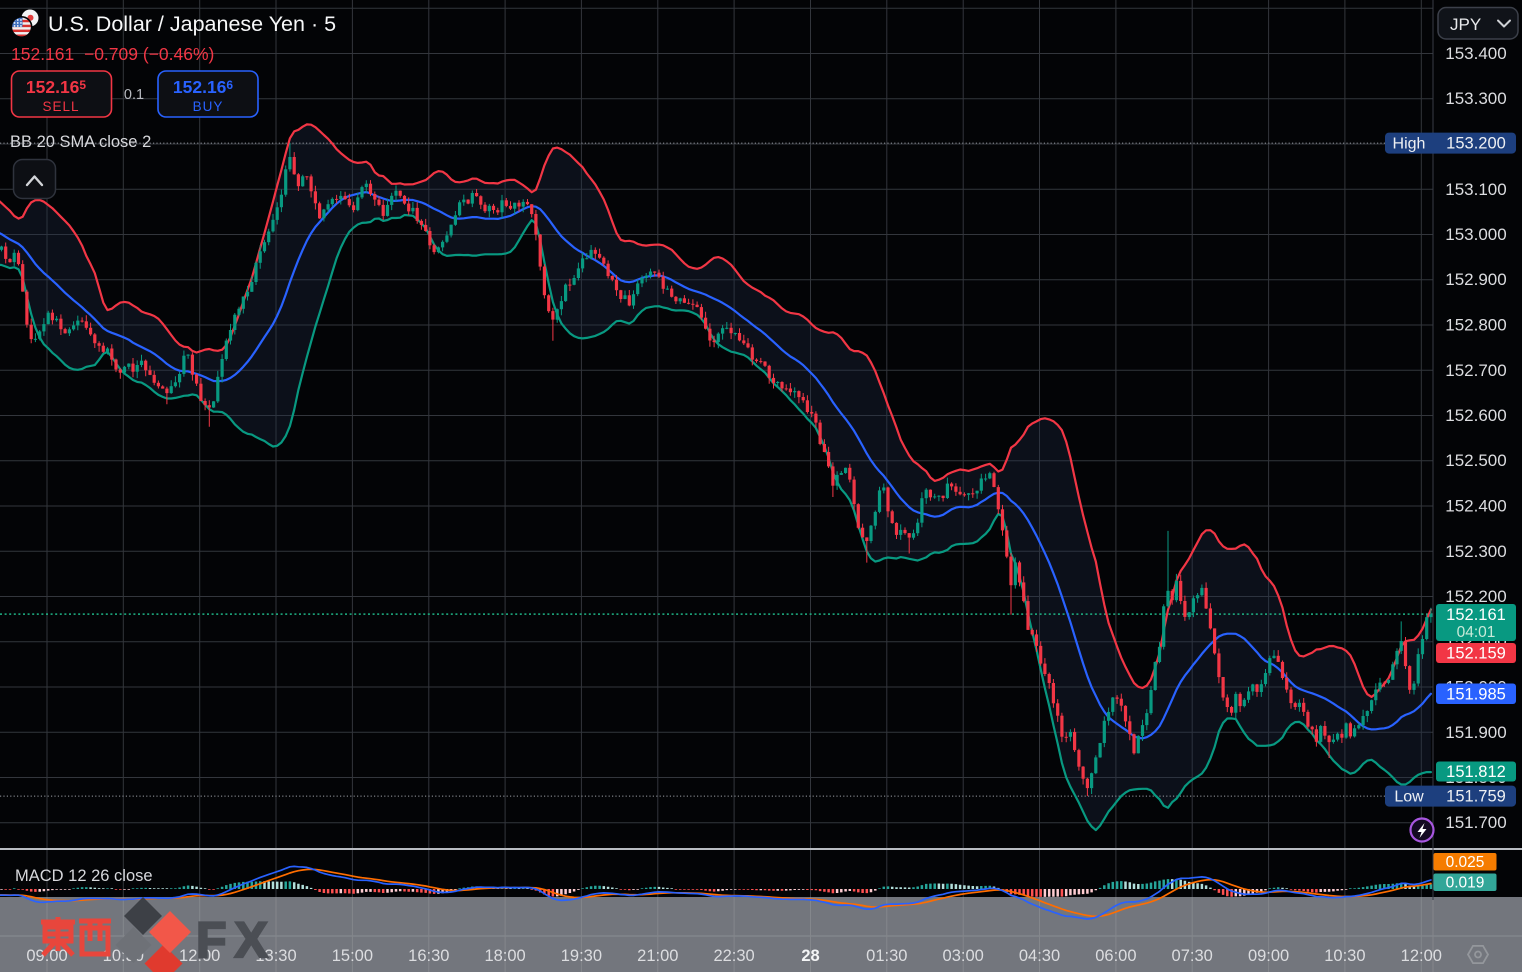 The image size is (1522, 972). What do you see at coordinates (203, 87) in the screenshot?
I see `svg-text: 152.166` at bounding box center [203, 87].